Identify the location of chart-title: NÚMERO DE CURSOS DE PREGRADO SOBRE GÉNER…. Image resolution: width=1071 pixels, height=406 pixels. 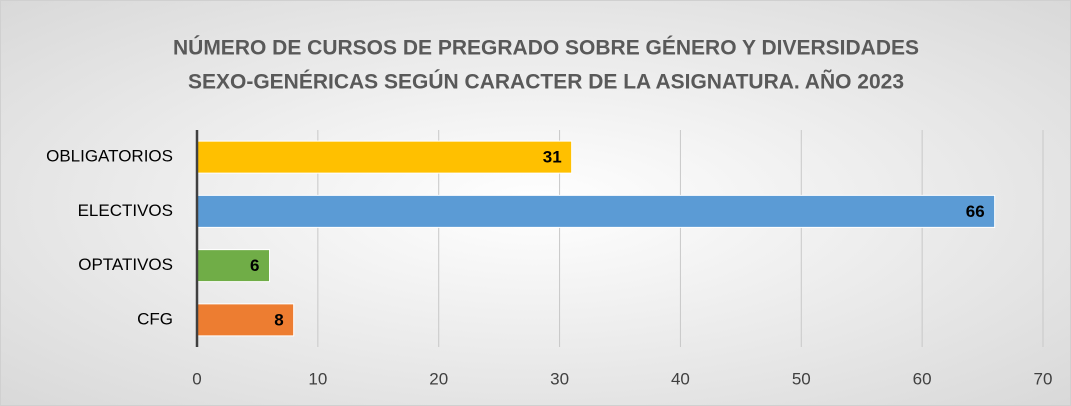
(546, 48).